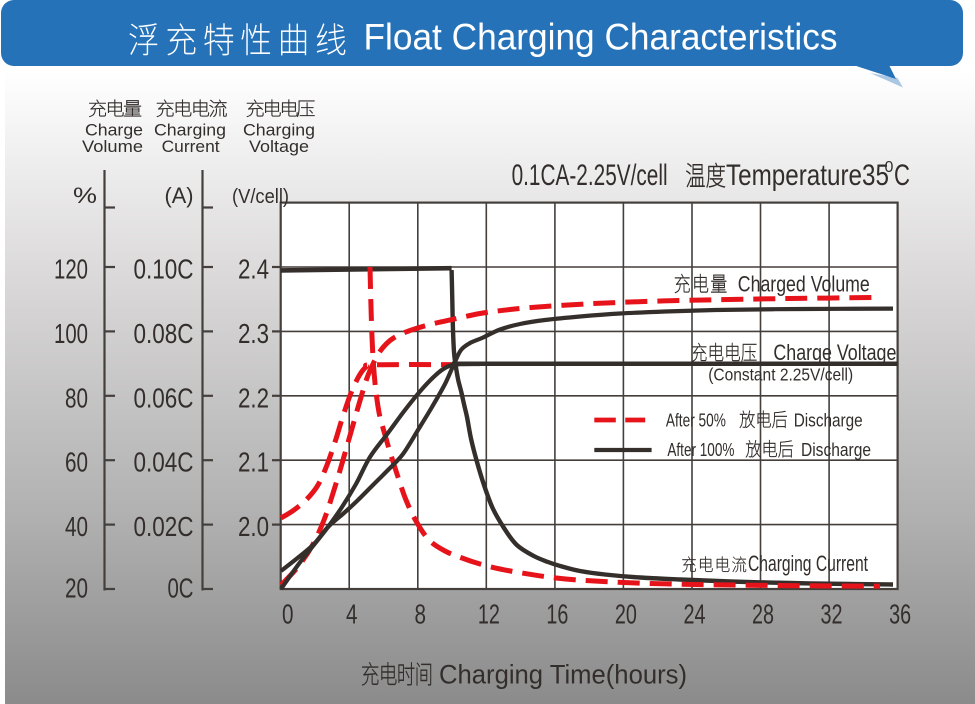 The width and height of the screenshot is (975, 704). What do you see at coordinates (71, 269) in the screenshot?
I see `svg-text: 120` at bounding box center [71, 269].